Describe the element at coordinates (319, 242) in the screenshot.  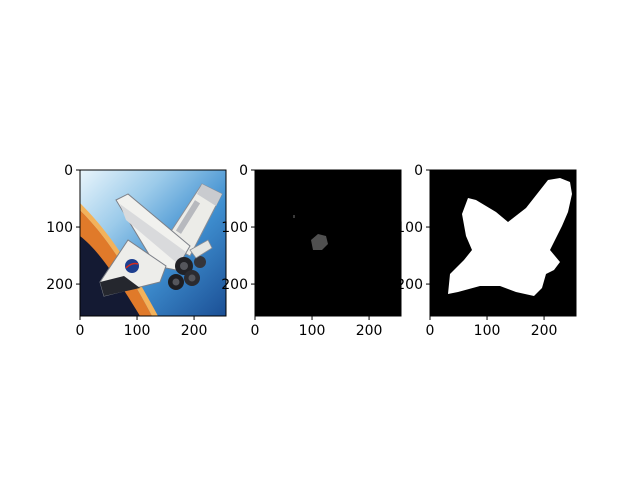
I see `grey-blob` at that location.